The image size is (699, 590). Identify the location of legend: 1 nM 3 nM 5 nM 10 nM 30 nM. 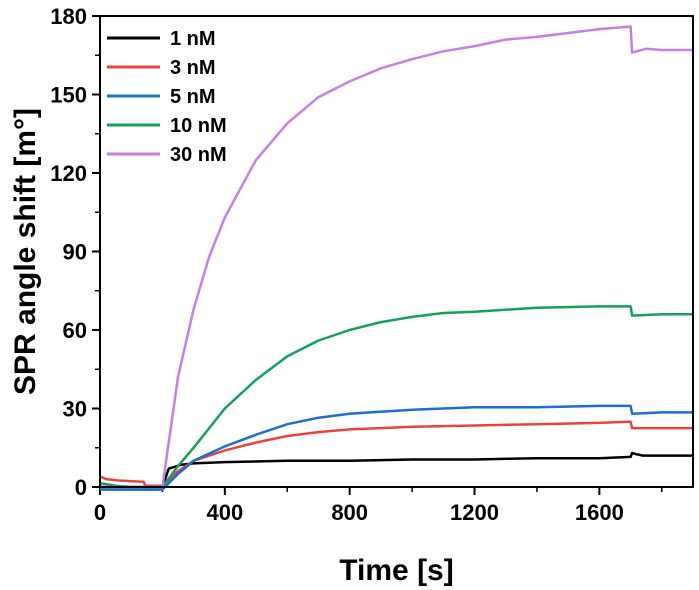
(167, 97).